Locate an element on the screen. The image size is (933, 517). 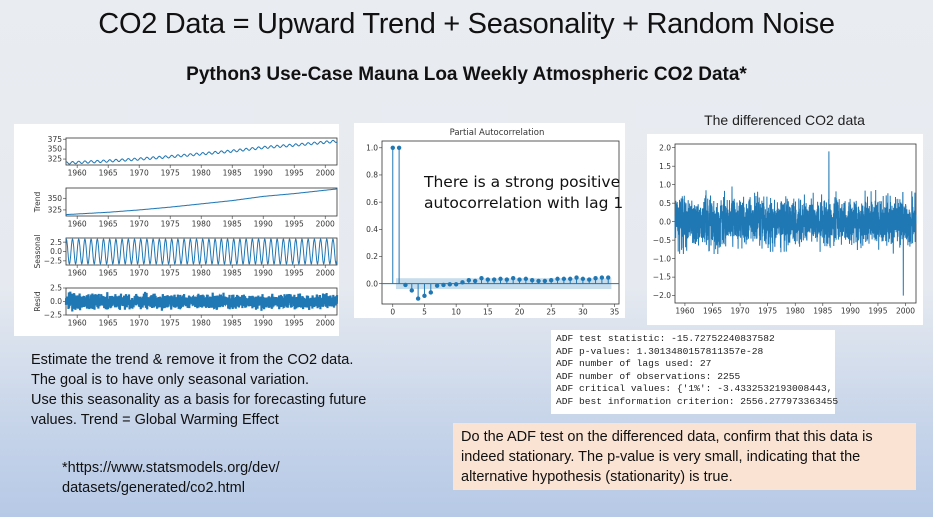
series-line-observed is located at coordinates (201, 152).